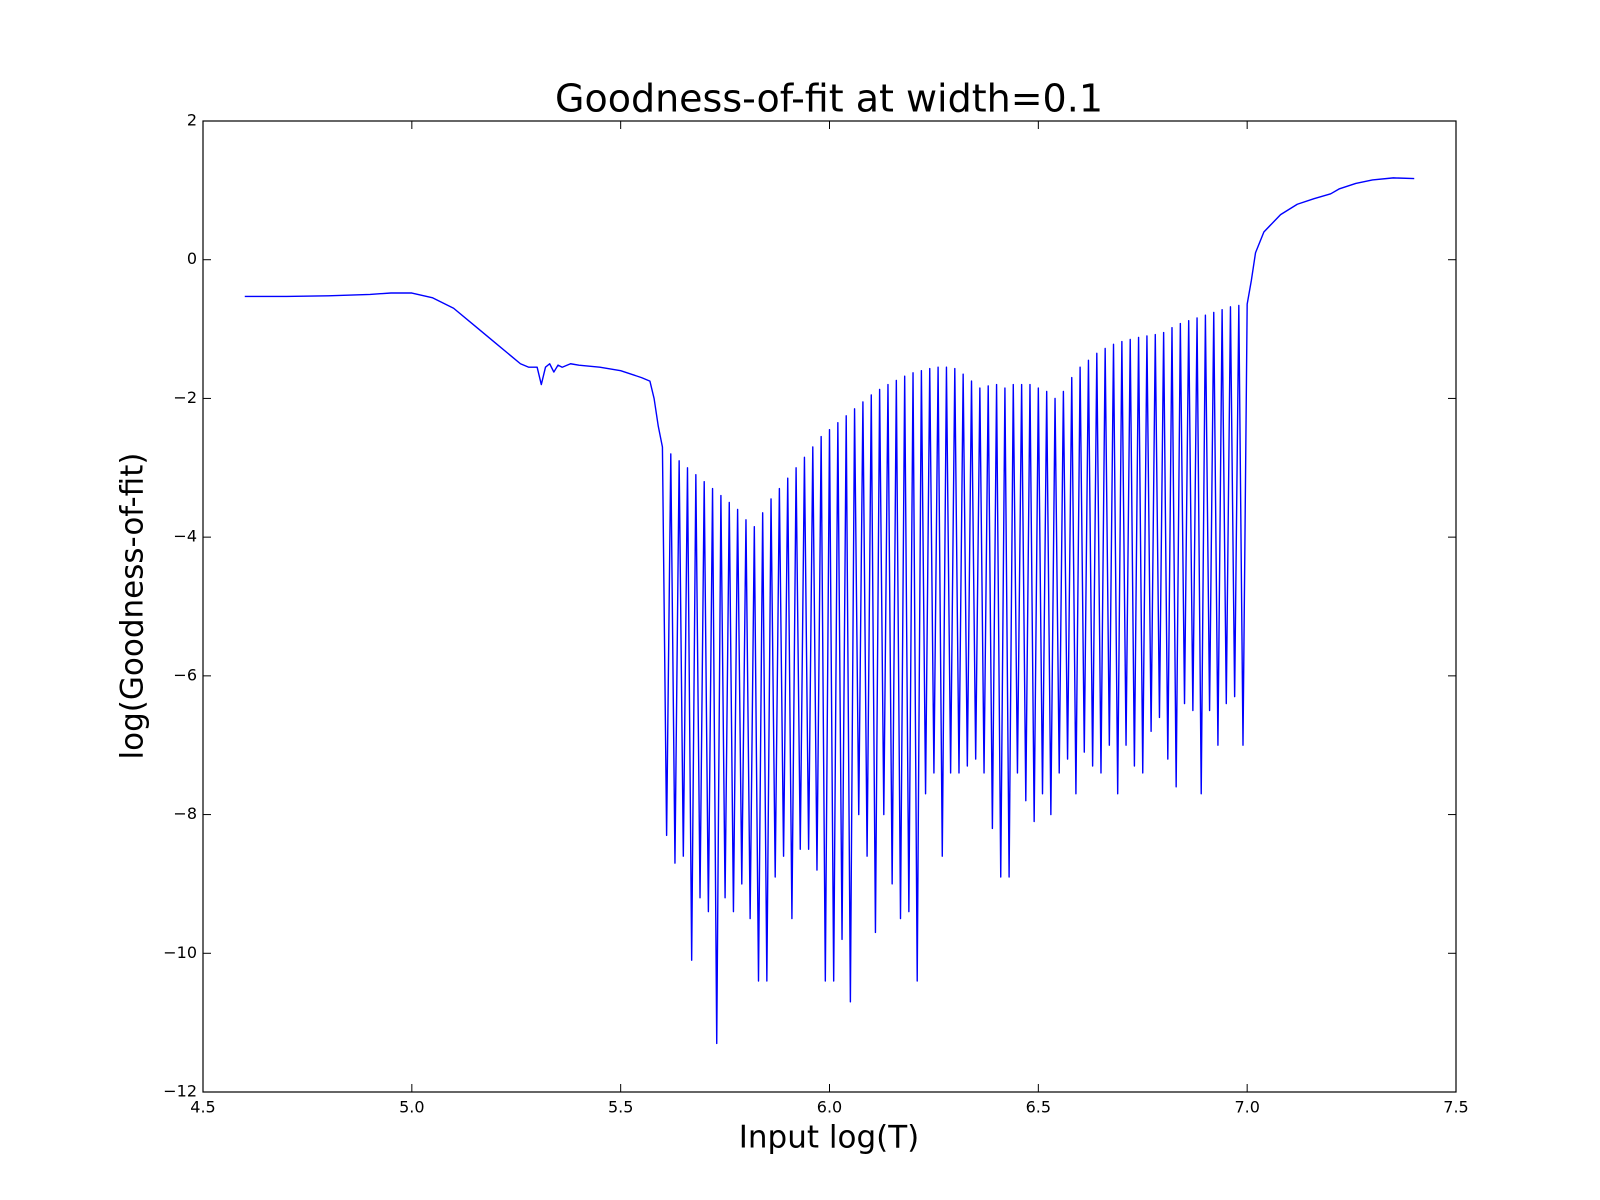  What do you see at coordinates (192, 258) in the screenshot?
I see `y-tick-label: 0` at bounding box center [192, 258].